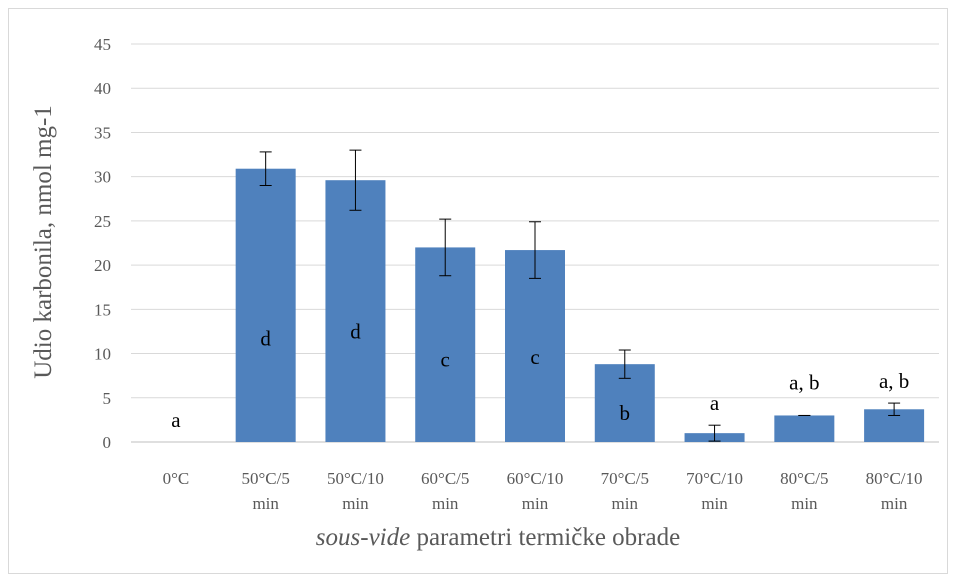 The height and width of the screenshot is (581, 958). Describe the element at coordinates (445, 478) in the screenshot. I see `x-tick-label: 60°C/5` at that location.